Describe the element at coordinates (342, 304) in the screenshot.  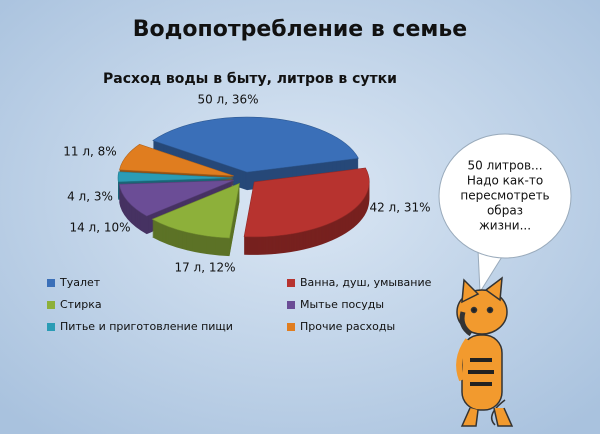
I see `legend-label: Мытье посуды` at that location.